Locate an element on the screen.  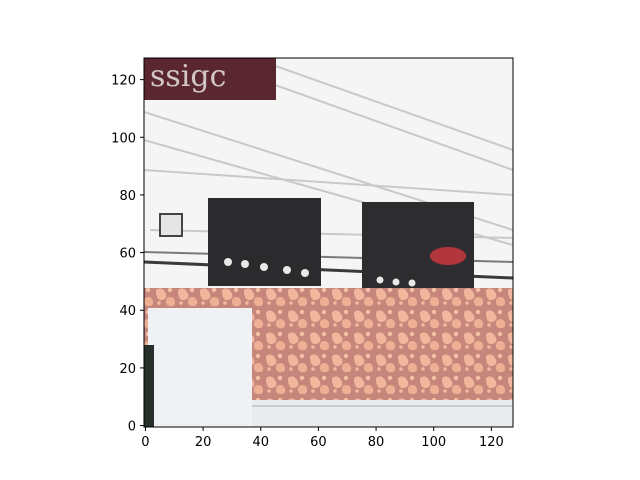
y-tick-label: 100 is located at coordinates (123, 138).